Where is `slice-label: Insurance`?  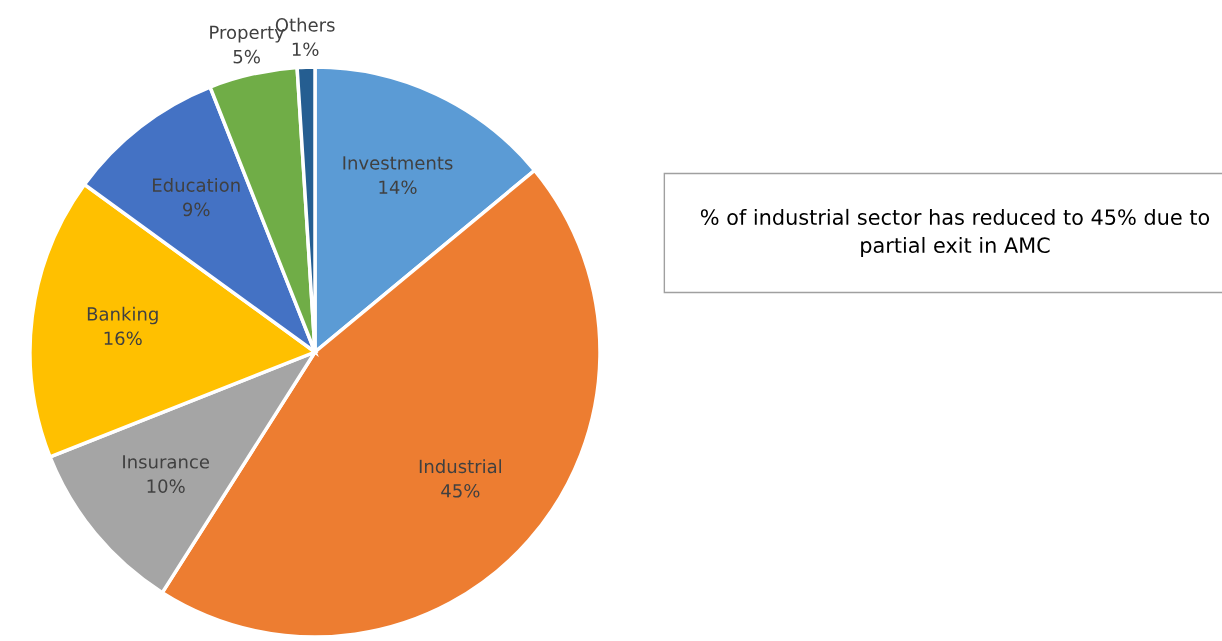 slice-label: Insurance is located at coordinates (166, 462).